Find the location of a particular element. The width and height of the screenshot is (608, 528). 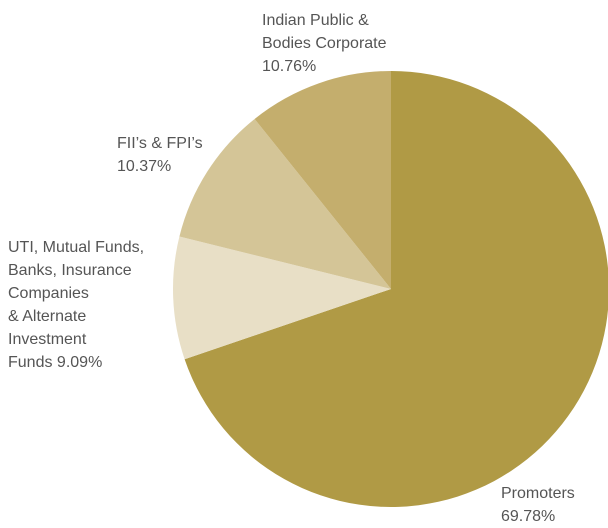

slice-label: FII’s & FPI’s 10.37% is located at coordinates (160, 155).